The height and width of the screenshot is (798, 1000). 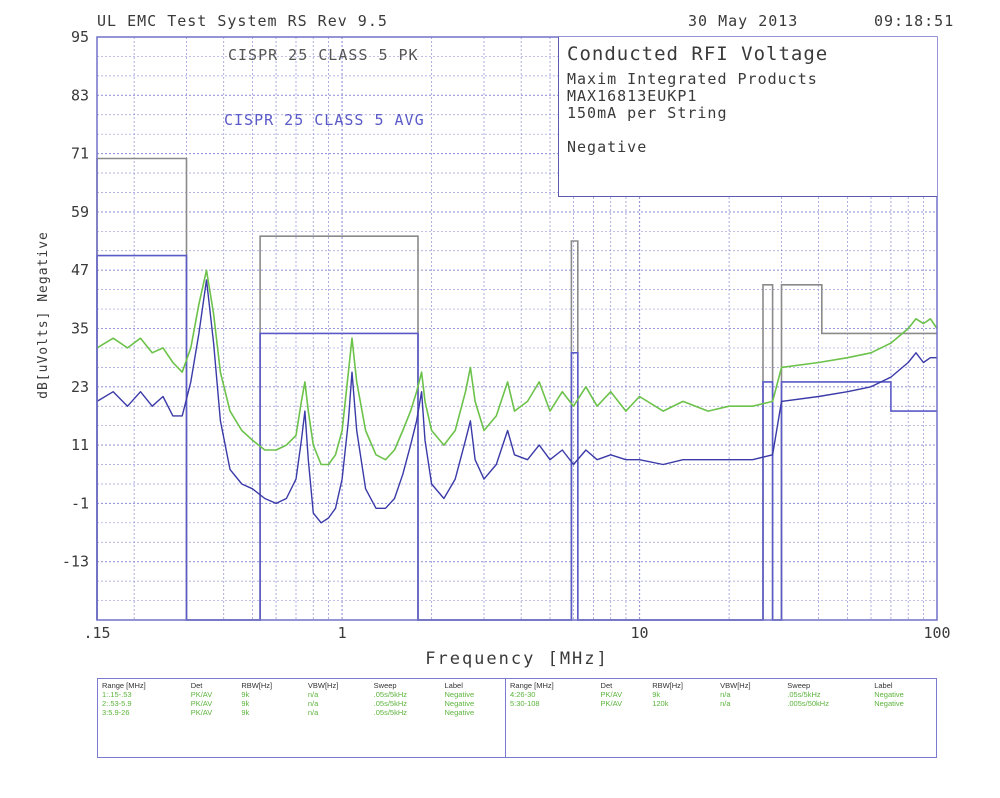 What do you see at coordinates (75, 562) in the screenshot?
I see `y-tick-label: -13` at bounding box center [75, 562].